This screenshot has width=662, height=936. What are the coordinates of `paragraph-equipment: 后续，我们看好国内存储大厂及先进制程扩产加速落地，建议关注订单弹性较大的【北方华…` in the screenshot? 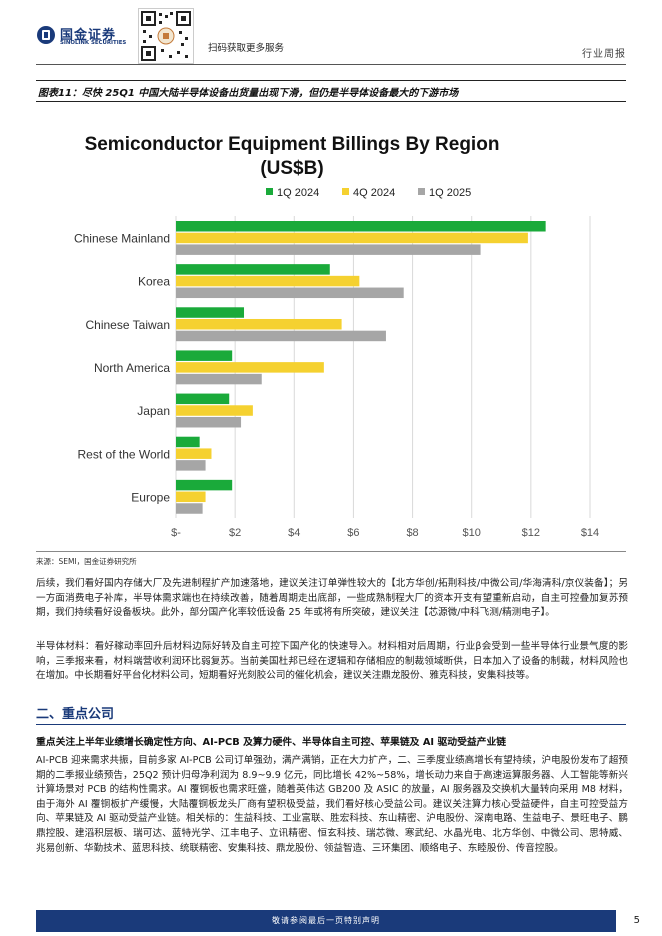 It's located at (332, 598).